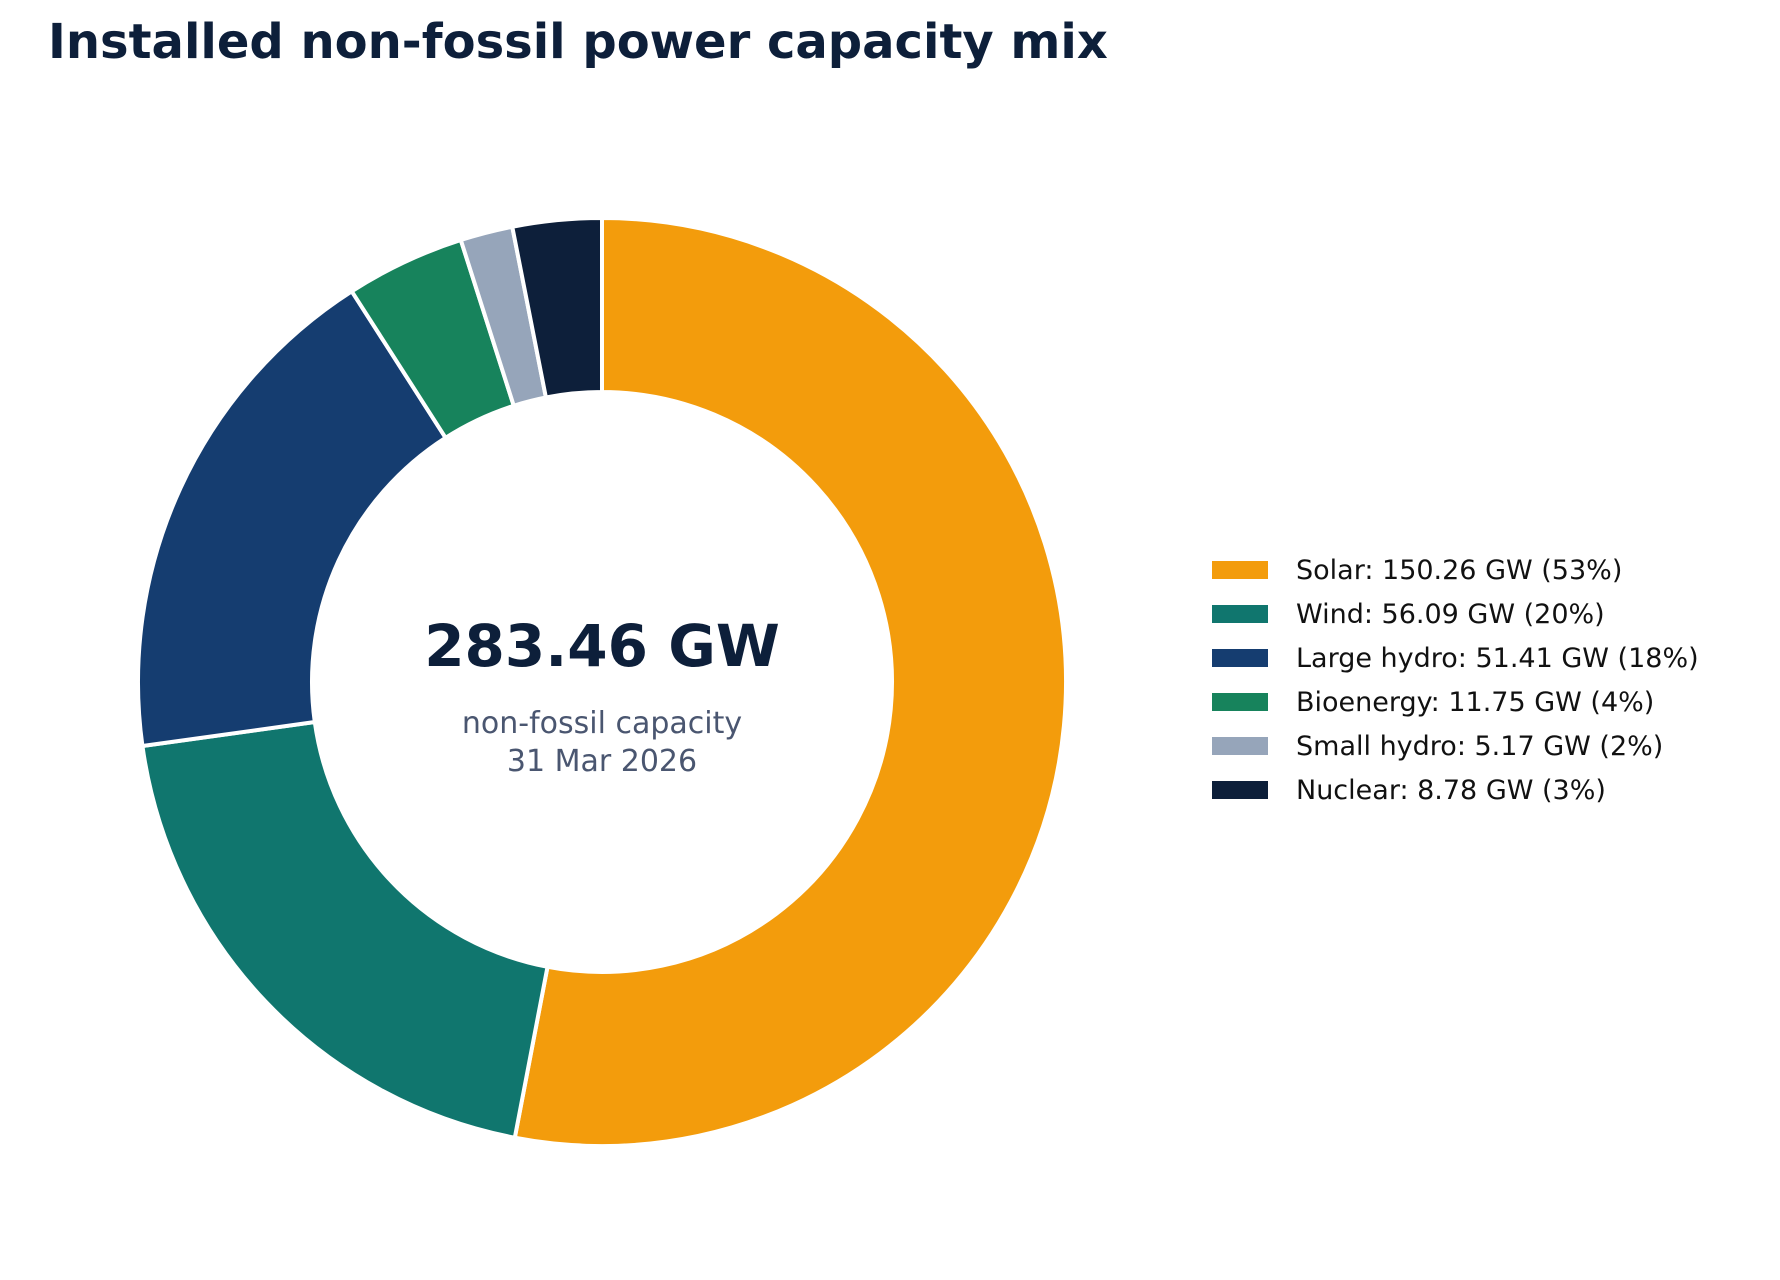  I want to click on legend-label: Solar: 150.26 GW (53%), so click(1459, 570).